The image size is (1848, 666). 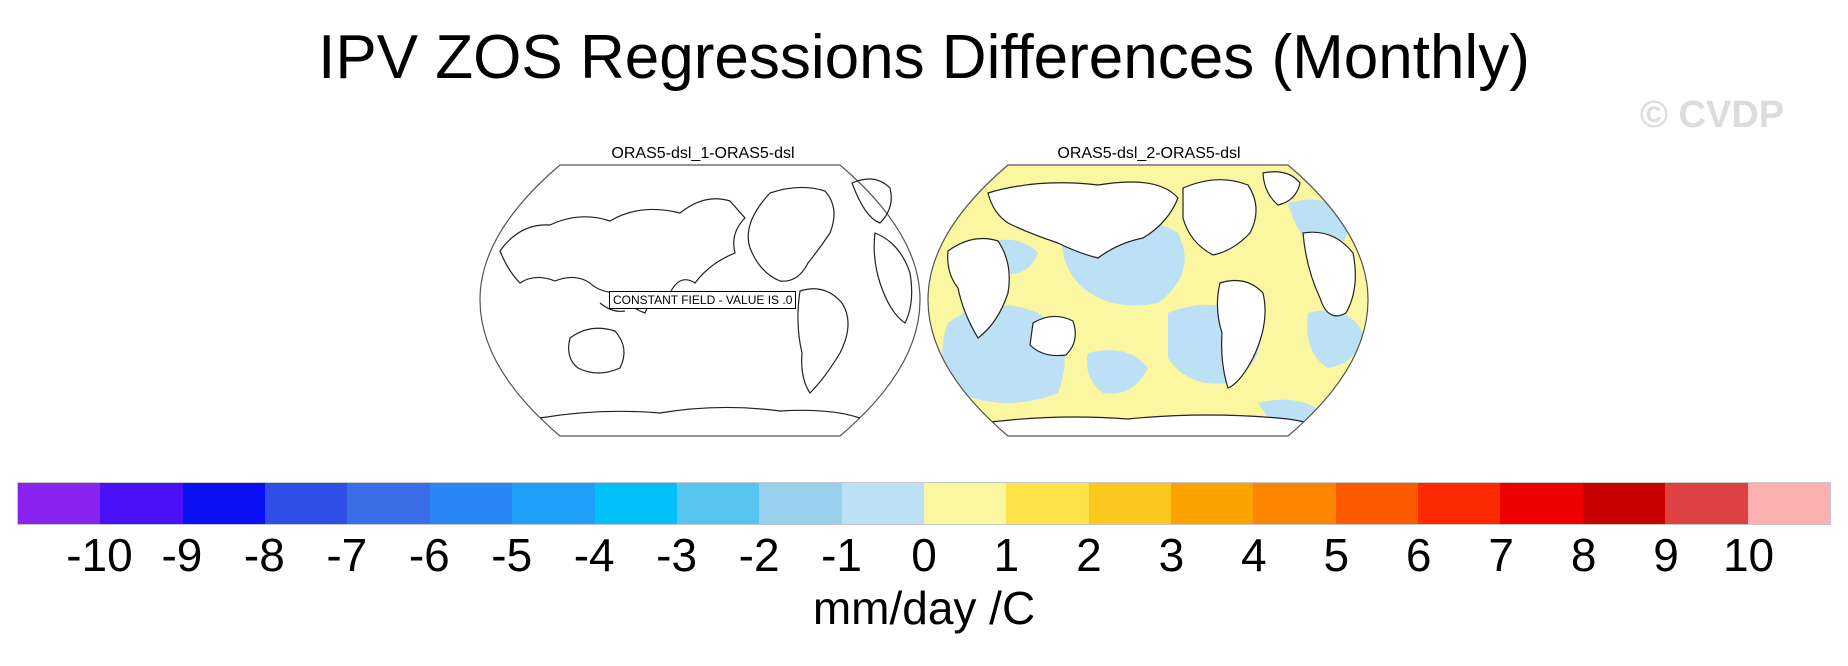 I want to click on colorbar-tick-label: -9, so click(x=182, y=555).